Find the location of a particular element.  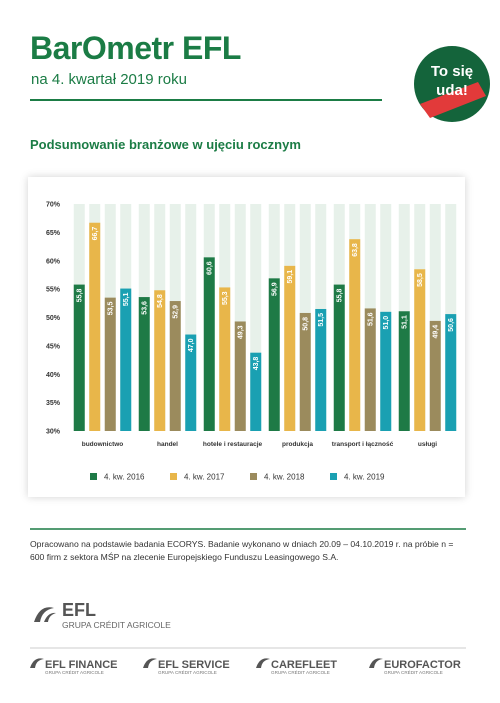

value-label: 51,1 is located at coordinates (405, 322).